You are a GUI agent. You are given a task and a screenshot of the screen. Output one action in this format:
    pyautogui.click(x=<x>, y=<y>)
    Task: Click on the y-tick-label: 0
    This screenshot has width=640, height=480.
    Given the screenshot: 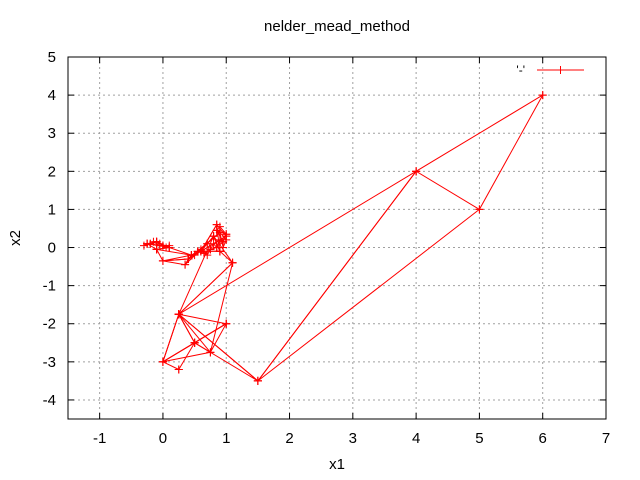 What is the action you would take?
    pyautogui.click(x=52, y=248)
    